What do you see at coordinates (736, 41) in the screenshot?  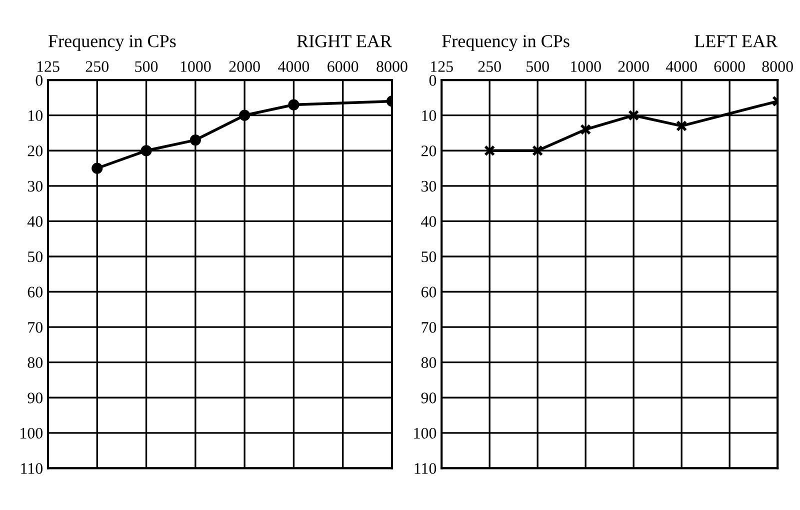 I see `chart-title: LEFT EAR` at bounding box center [736, 41].